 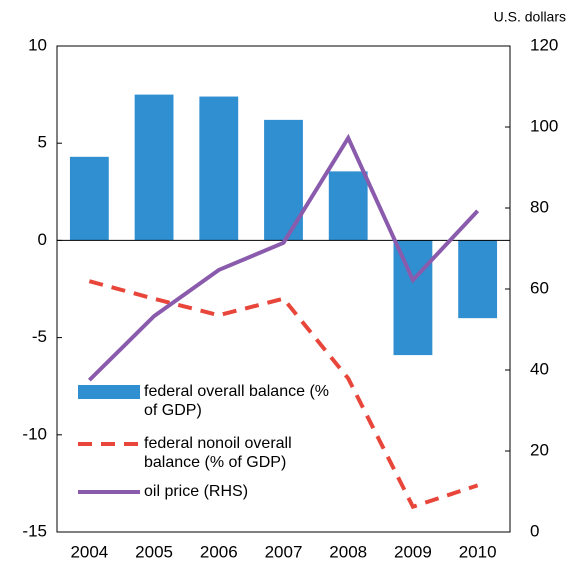 What do you see at coordinates (534, 530) in the screenshot?
I see `y2-tick-label: 0` at bounding box center [534, 530].